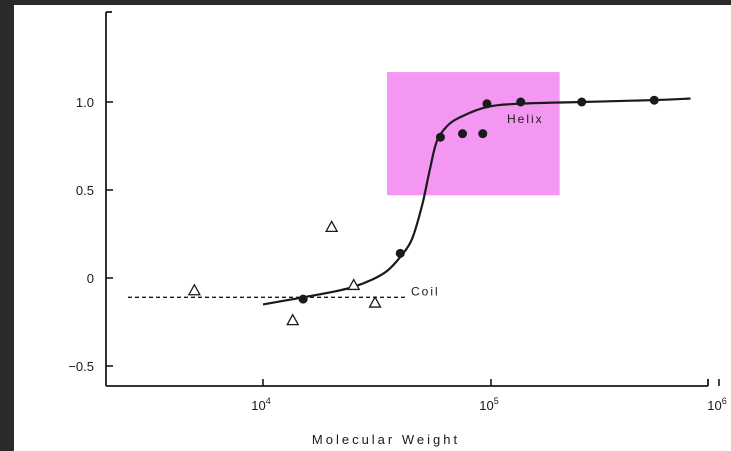  I want to click on helix-label: Helix, so click(525, 119).